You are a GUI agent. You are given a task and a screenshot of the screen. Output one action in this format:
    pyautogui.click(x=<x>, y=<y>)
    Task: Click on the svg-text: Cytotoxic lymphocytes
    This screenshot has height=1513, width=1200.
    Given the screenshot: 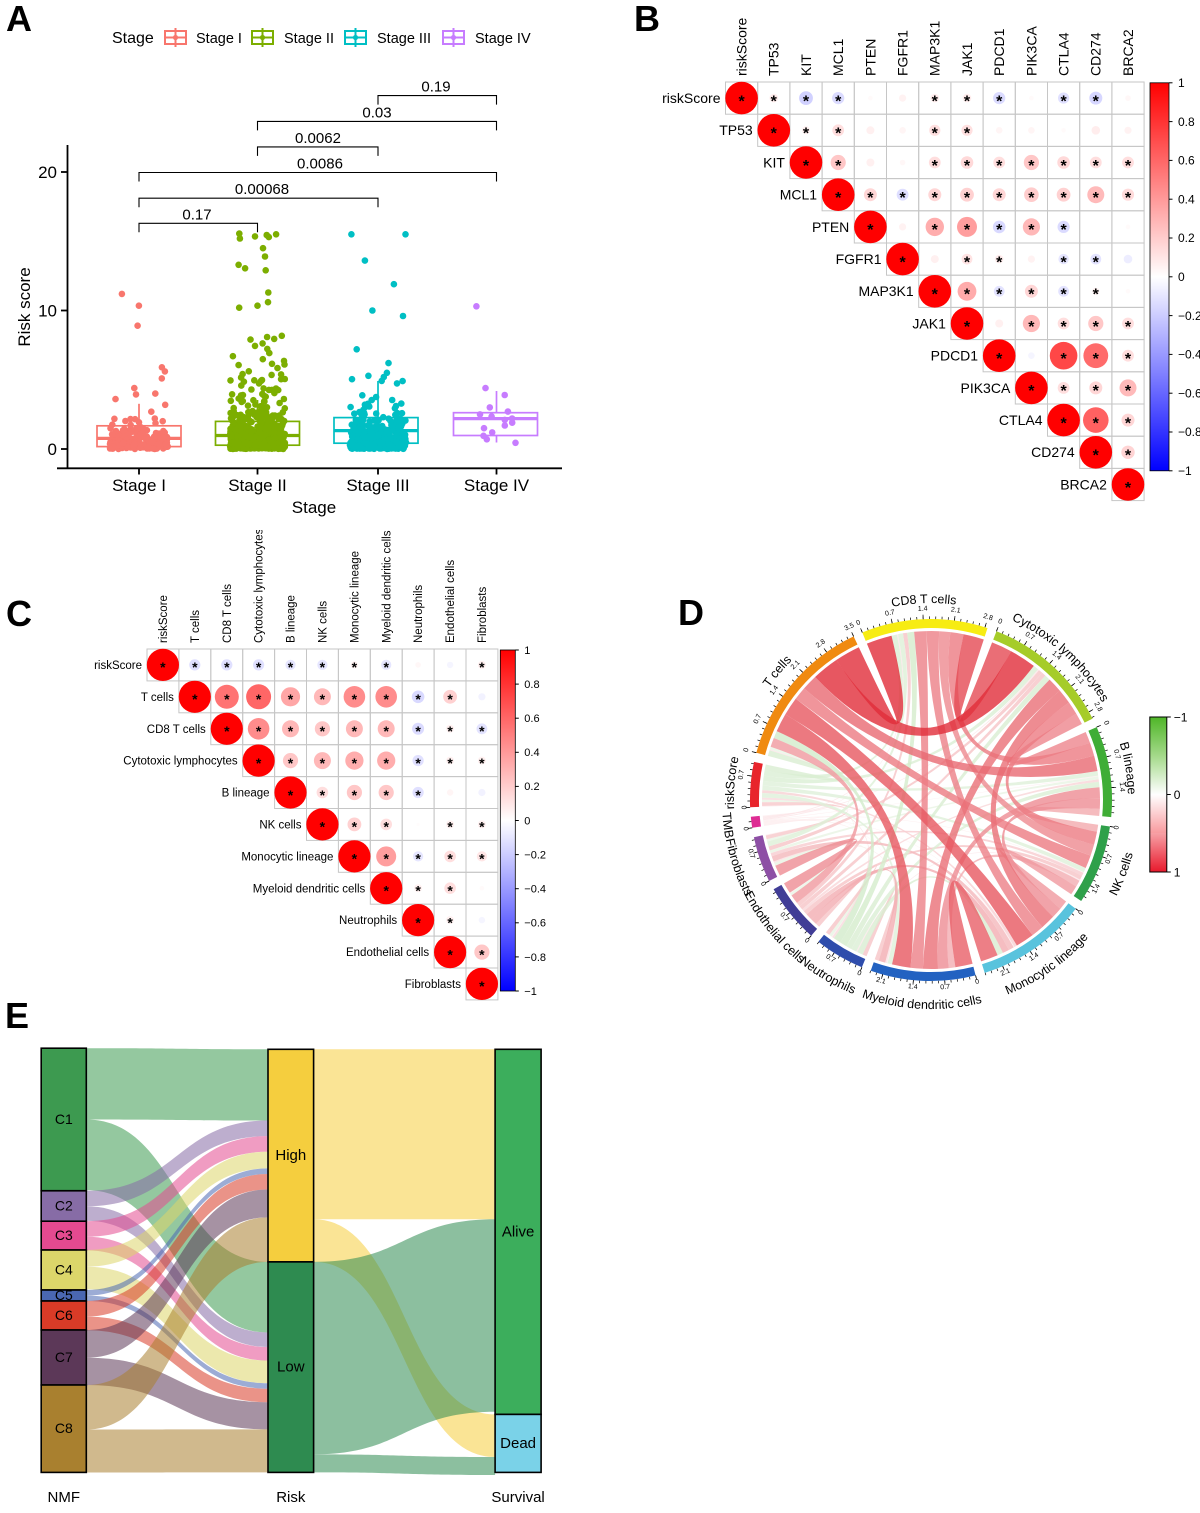 What is the action you would take?
    pyautogui.click(x=260, y=586)
    